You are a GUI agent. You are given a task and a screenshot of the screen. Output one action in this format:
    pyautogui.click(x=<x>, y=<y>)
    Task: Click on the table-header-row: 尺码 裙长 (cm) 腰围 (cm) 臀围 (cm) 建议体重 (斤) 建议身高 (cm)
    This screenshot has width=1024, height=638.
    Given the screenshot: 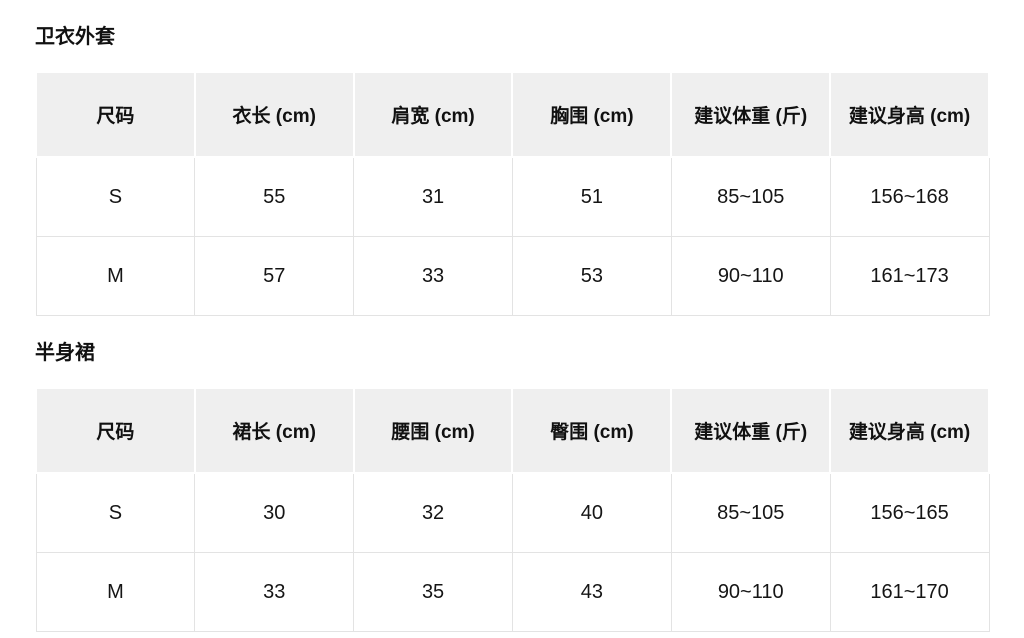 What is the action you would take?
    pyautogui.click(x=512, y=430)
    